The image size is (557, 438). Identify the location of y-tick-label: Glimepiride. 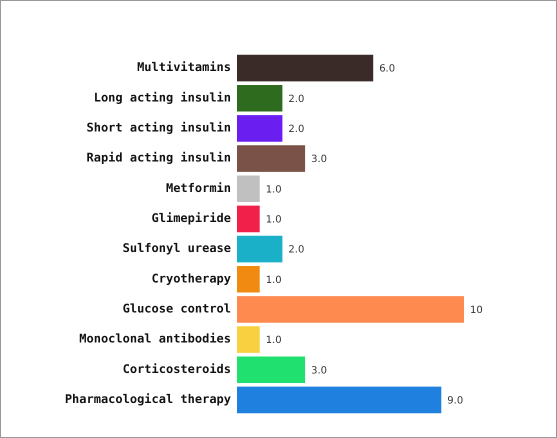
(191, 218).